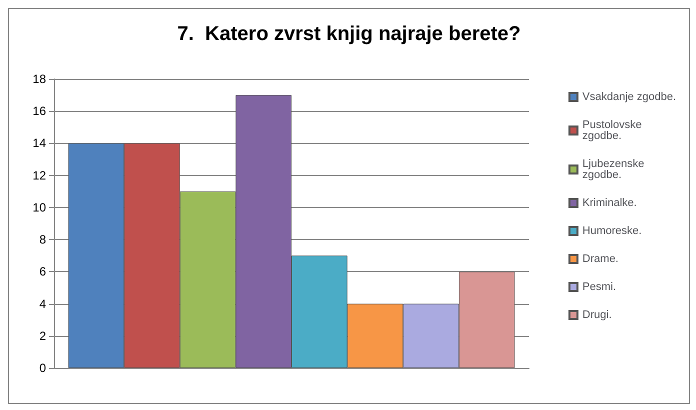  I want to click on y-tick-label: 8, so click(42, 239).